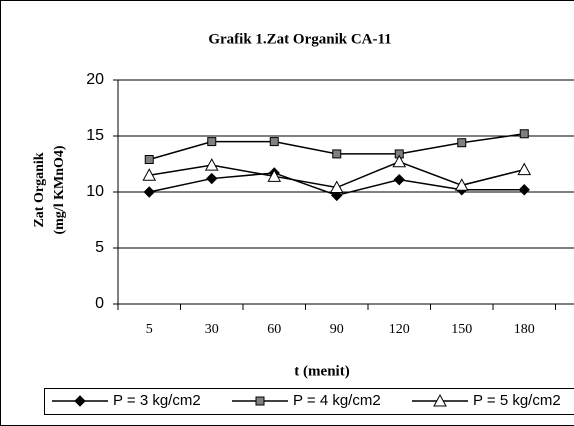  What do you see at coordinates (149, 329) in the screenshot?
I see `x-tick-label: 5` at bounding box center [149, 329].